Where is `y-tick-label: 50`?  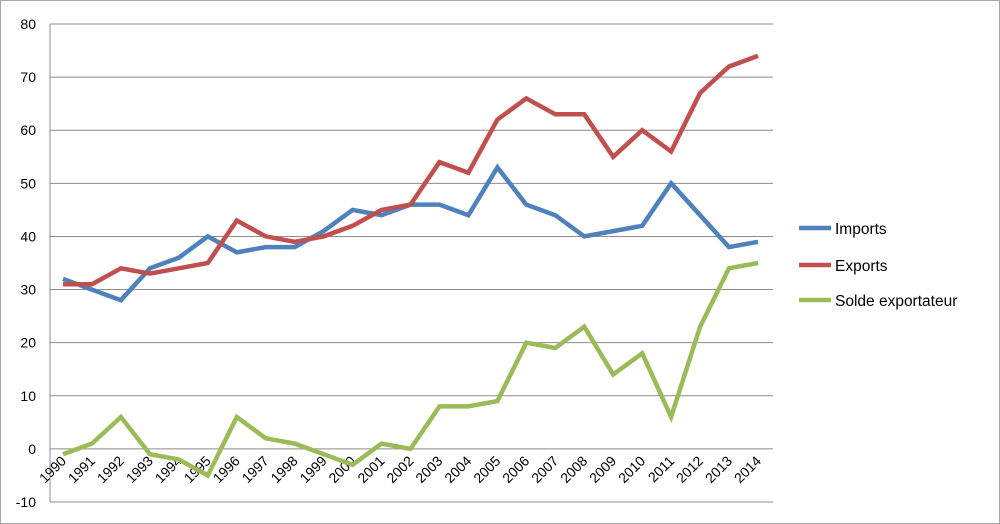
y-tick-label: 50 is located at coordinates (28, 183).